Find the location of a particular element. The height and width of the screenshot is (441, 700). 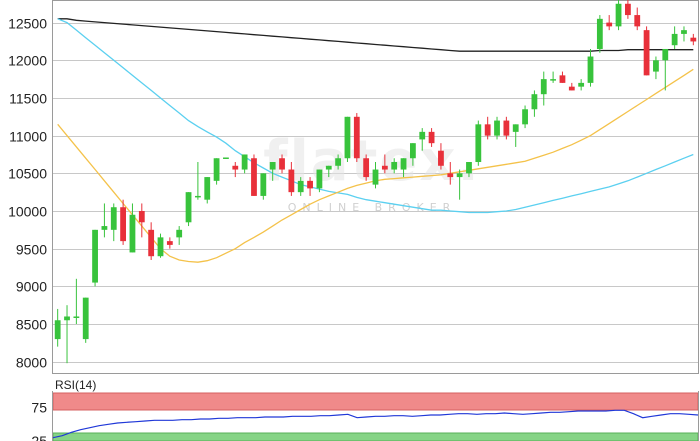

y-tick-label-8000: 8000 is located at coordinates (31, 363).